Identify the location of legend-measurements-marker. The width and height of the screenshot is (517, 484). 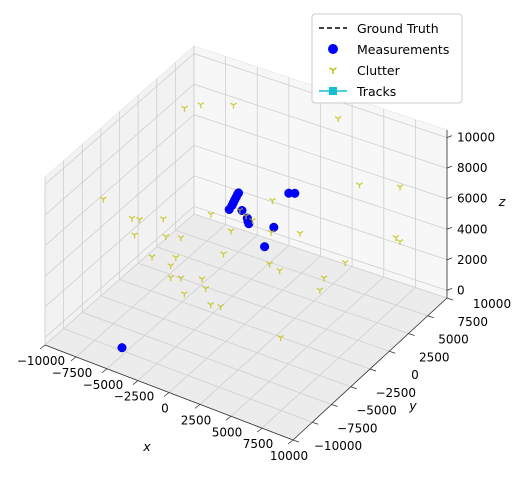
(333, 49).